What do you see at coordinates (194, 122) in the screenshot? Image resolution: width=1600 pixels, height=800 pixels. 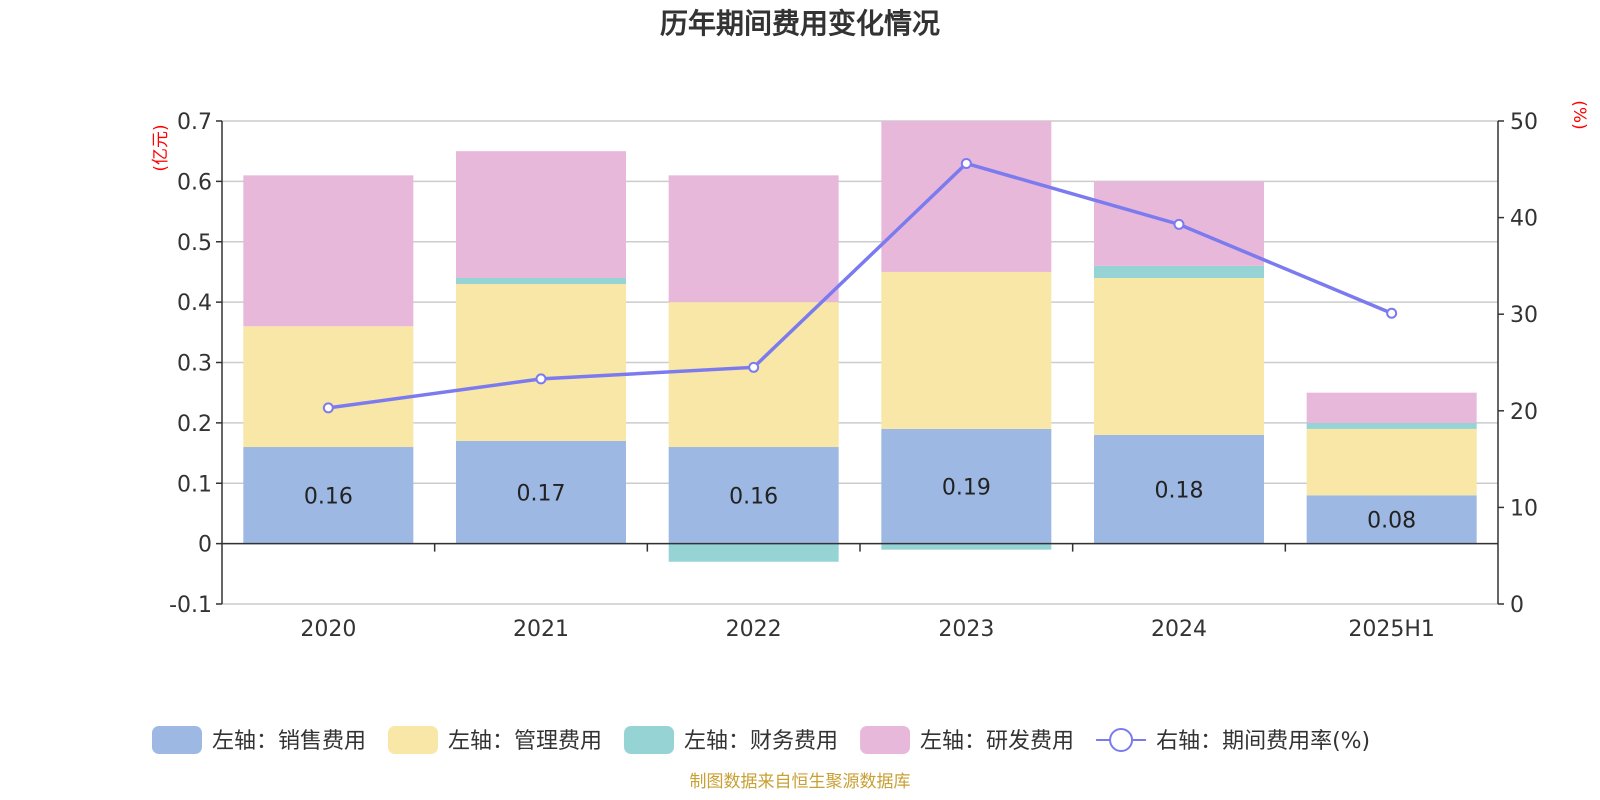 I see `left-tick-label: 0.7` at bounding box center [194, 122].